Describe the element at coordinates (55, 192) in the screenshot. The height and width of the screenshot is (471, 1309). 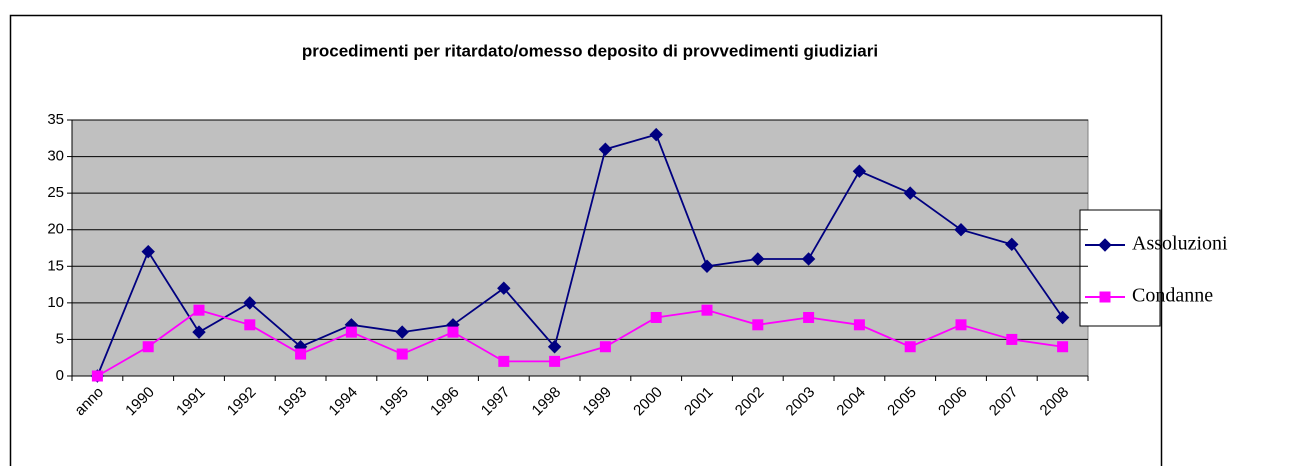
I see `y-tick-label: 25` at that location.